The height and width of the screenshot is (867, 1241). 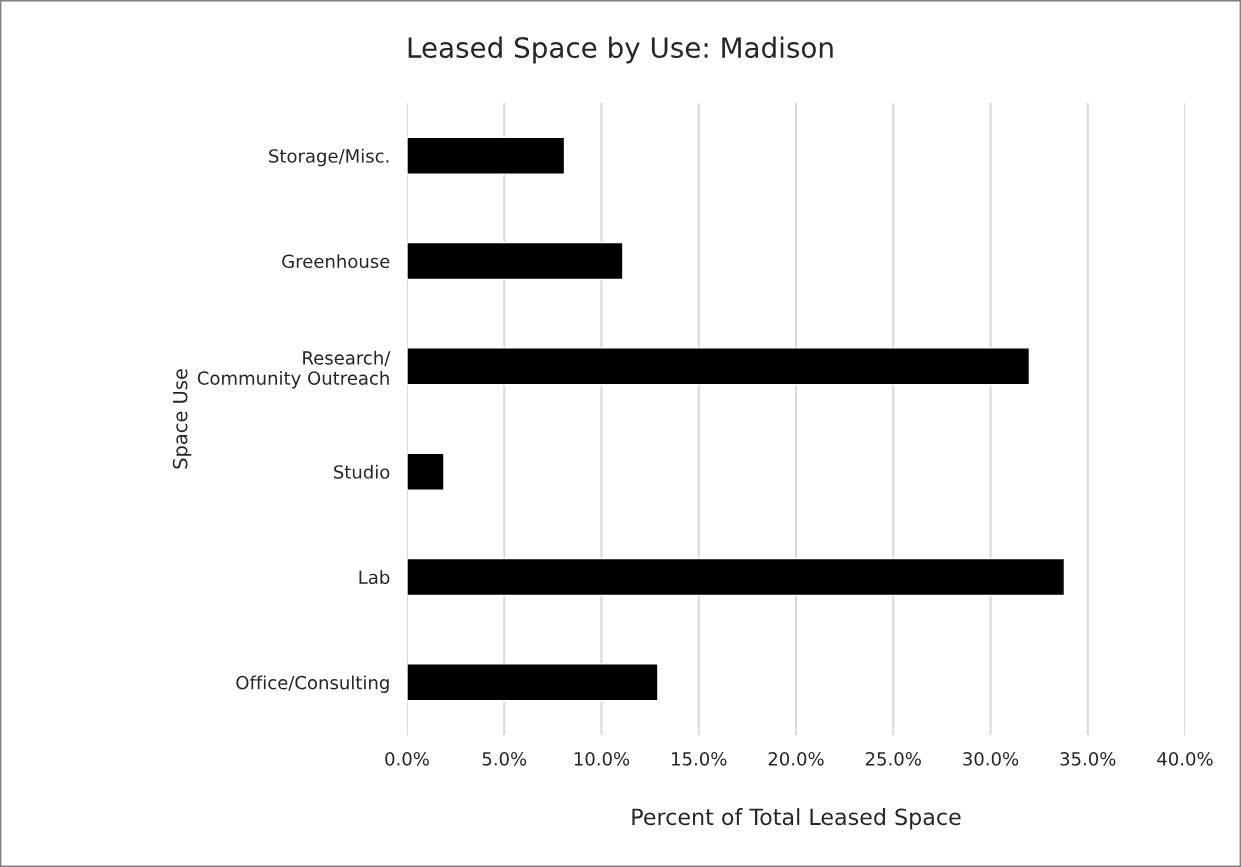 I want to click on y-tick-label: Lab, so click(x=374, y=577).